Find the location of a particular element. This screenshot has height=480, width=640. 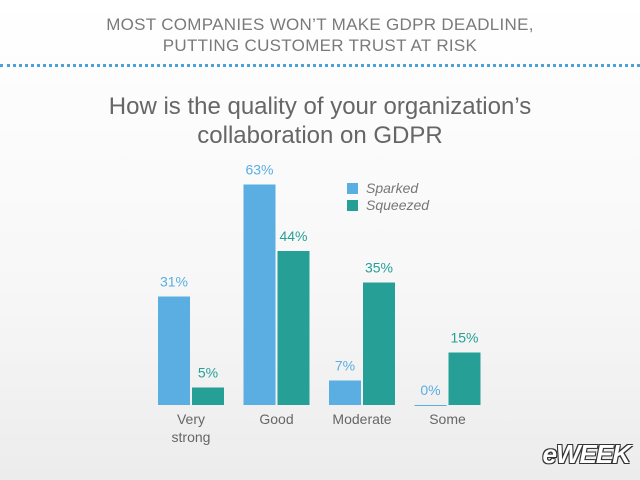

value-label: 35% is located at coordinates (379, 268).